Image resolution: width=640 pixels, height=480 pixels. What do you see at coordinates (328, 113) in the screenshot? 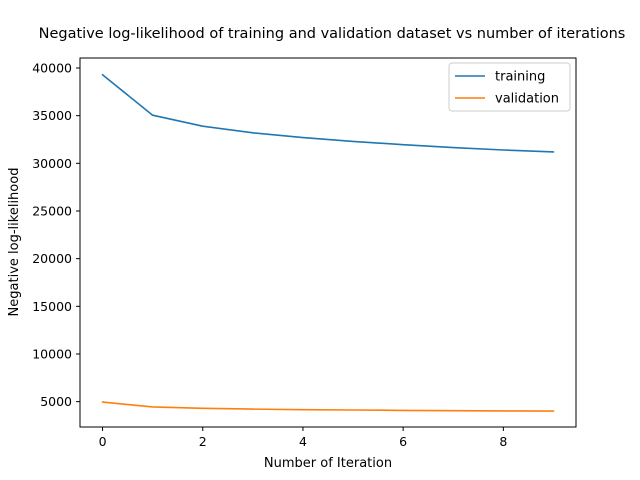
I see `series-line-training` at bounding box center [328, 113].